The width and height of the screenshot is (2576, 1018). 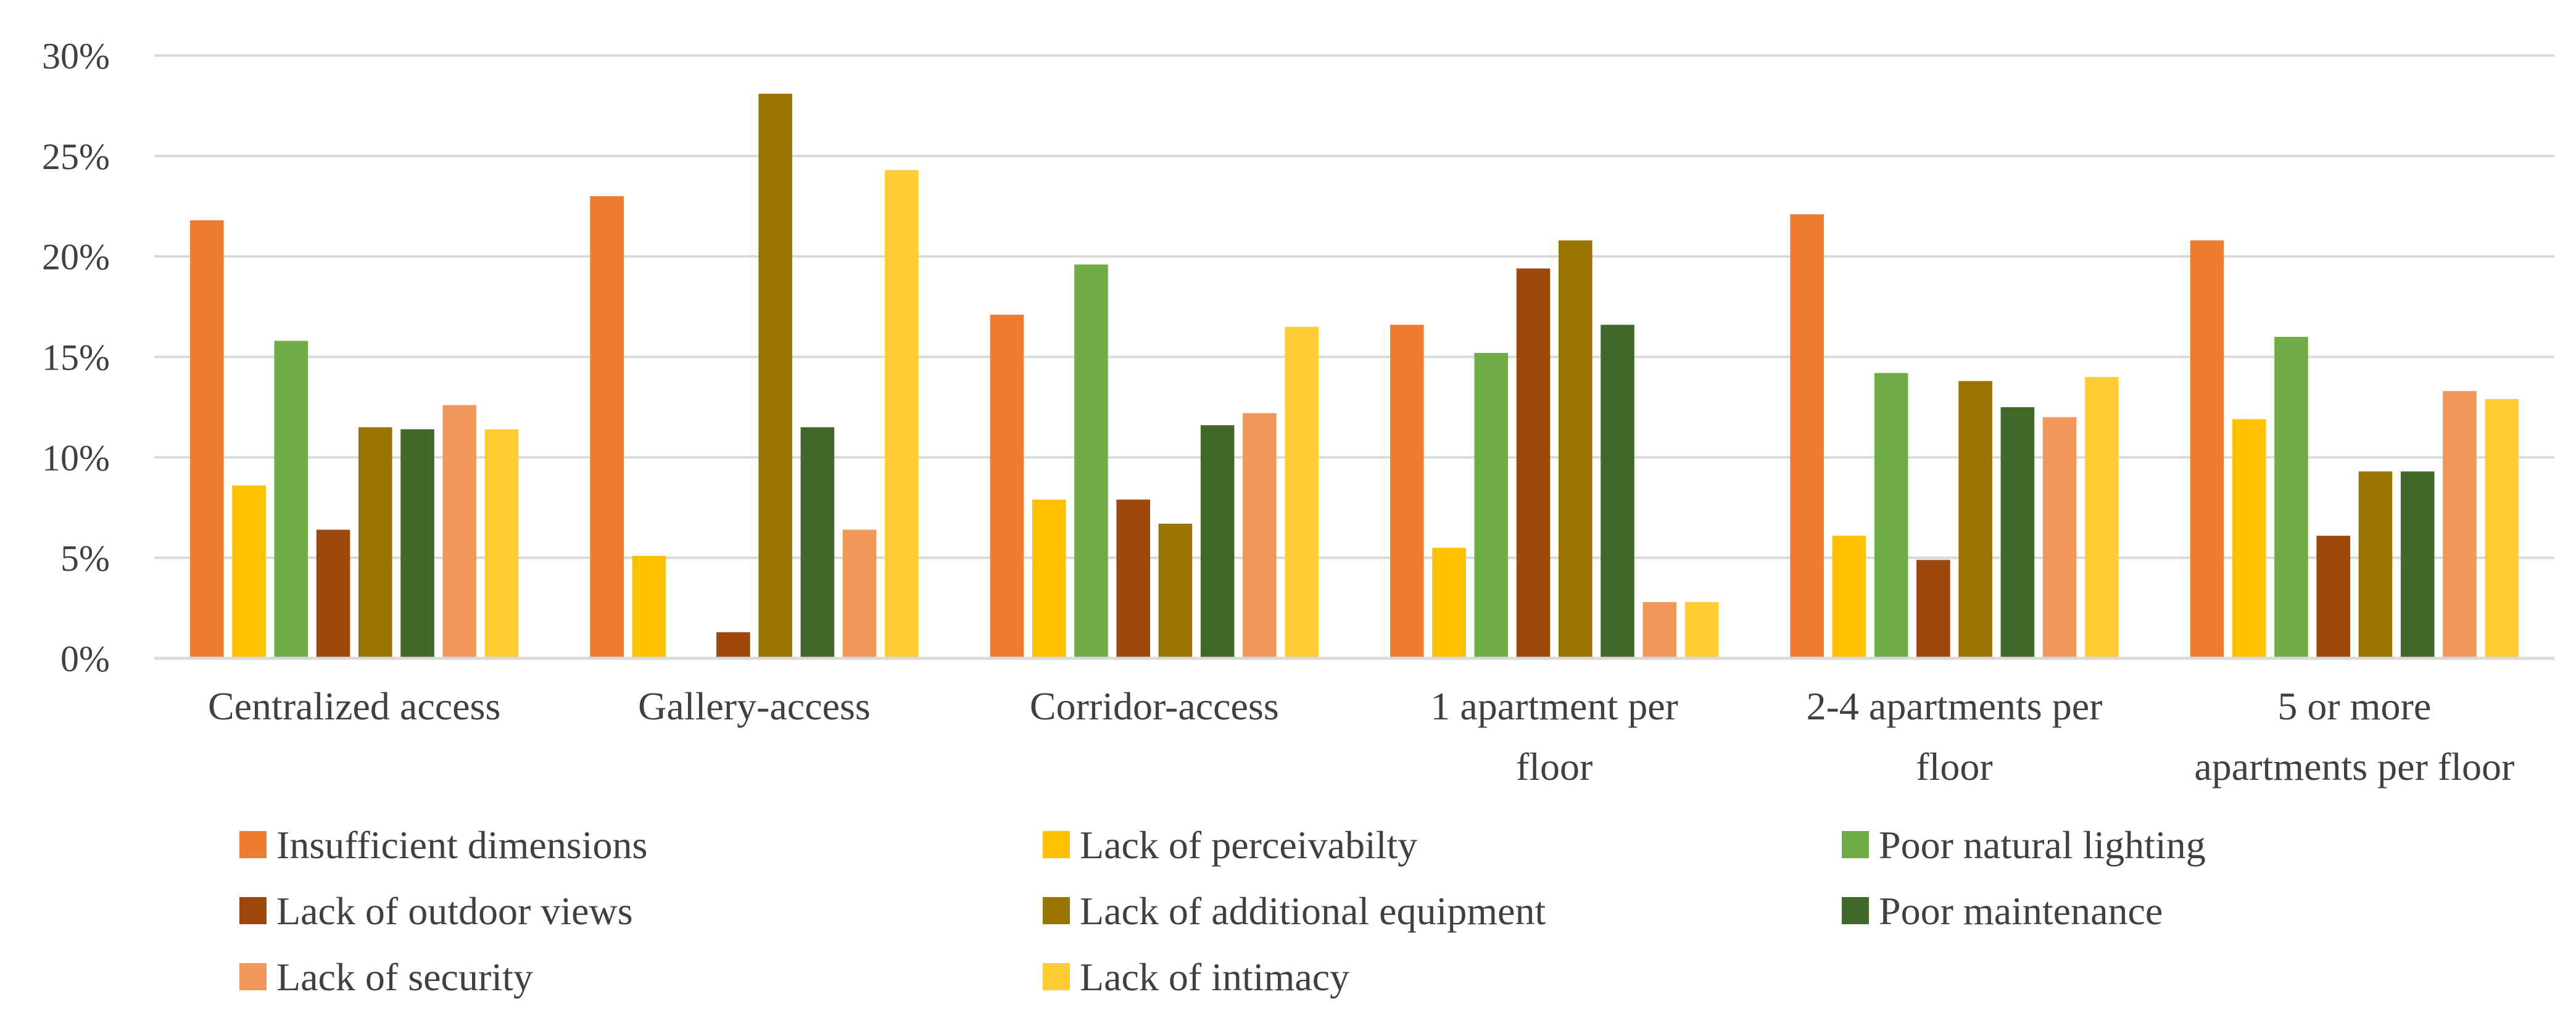 I want to click on y-tick-label: 15%, so click(x=76, y=357).